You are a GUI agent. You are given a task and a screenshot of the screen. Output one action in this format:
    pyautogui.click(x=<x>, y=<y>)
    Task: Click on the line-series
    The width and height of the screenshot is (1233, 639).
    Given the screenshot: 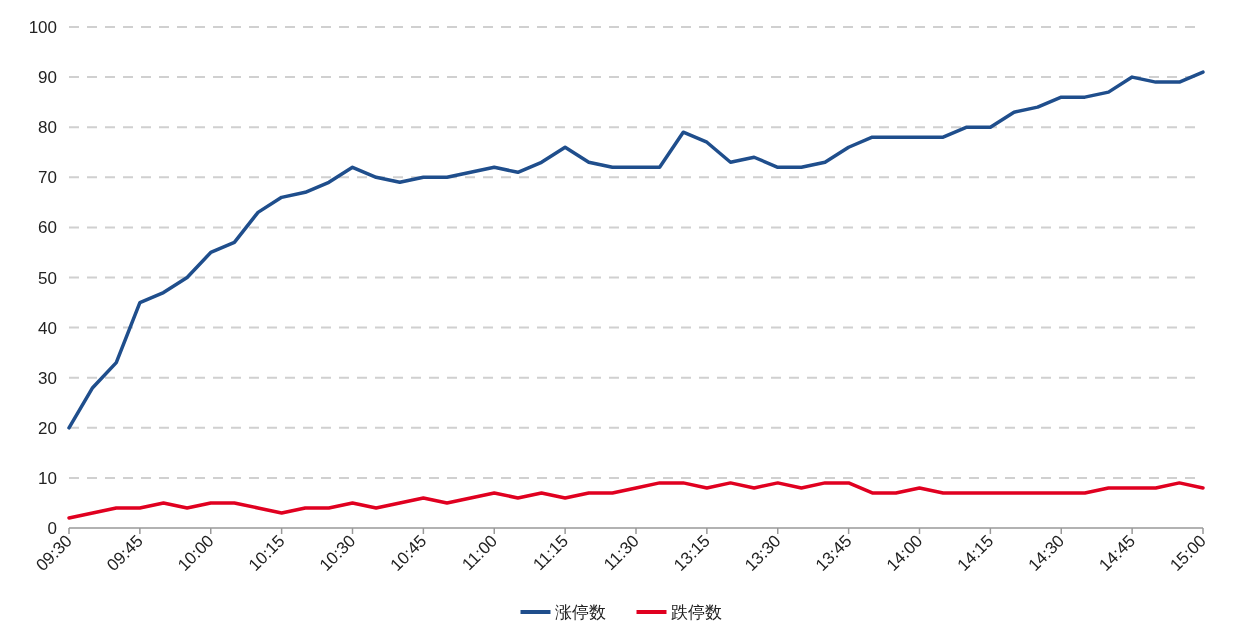 What is the action you would take?
    pyautogui.click(x=636, y=500)
    